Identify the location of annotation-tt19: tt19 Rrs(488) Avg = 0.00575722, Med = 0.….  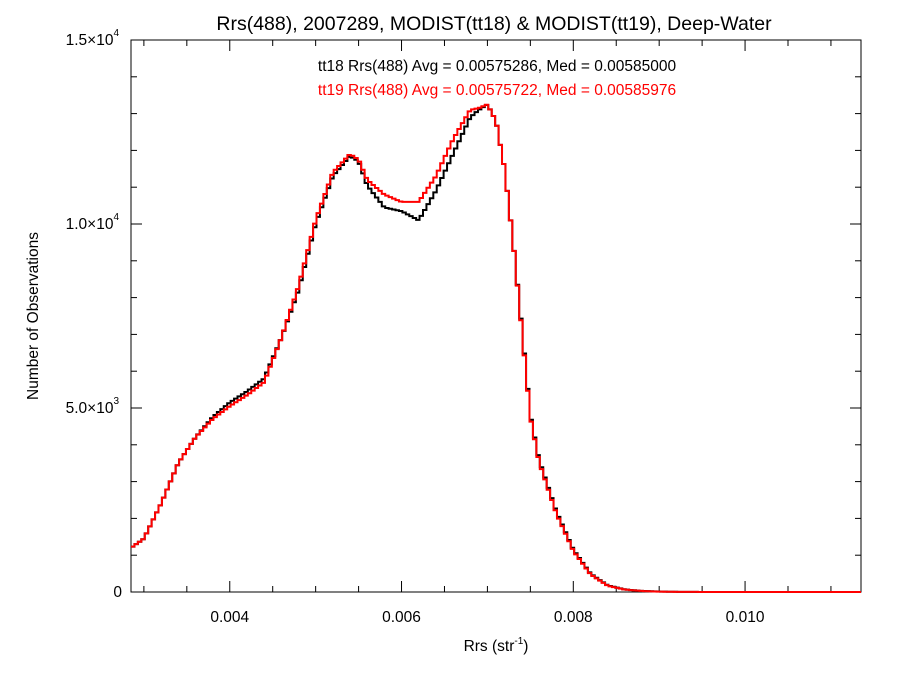
(497, 90).